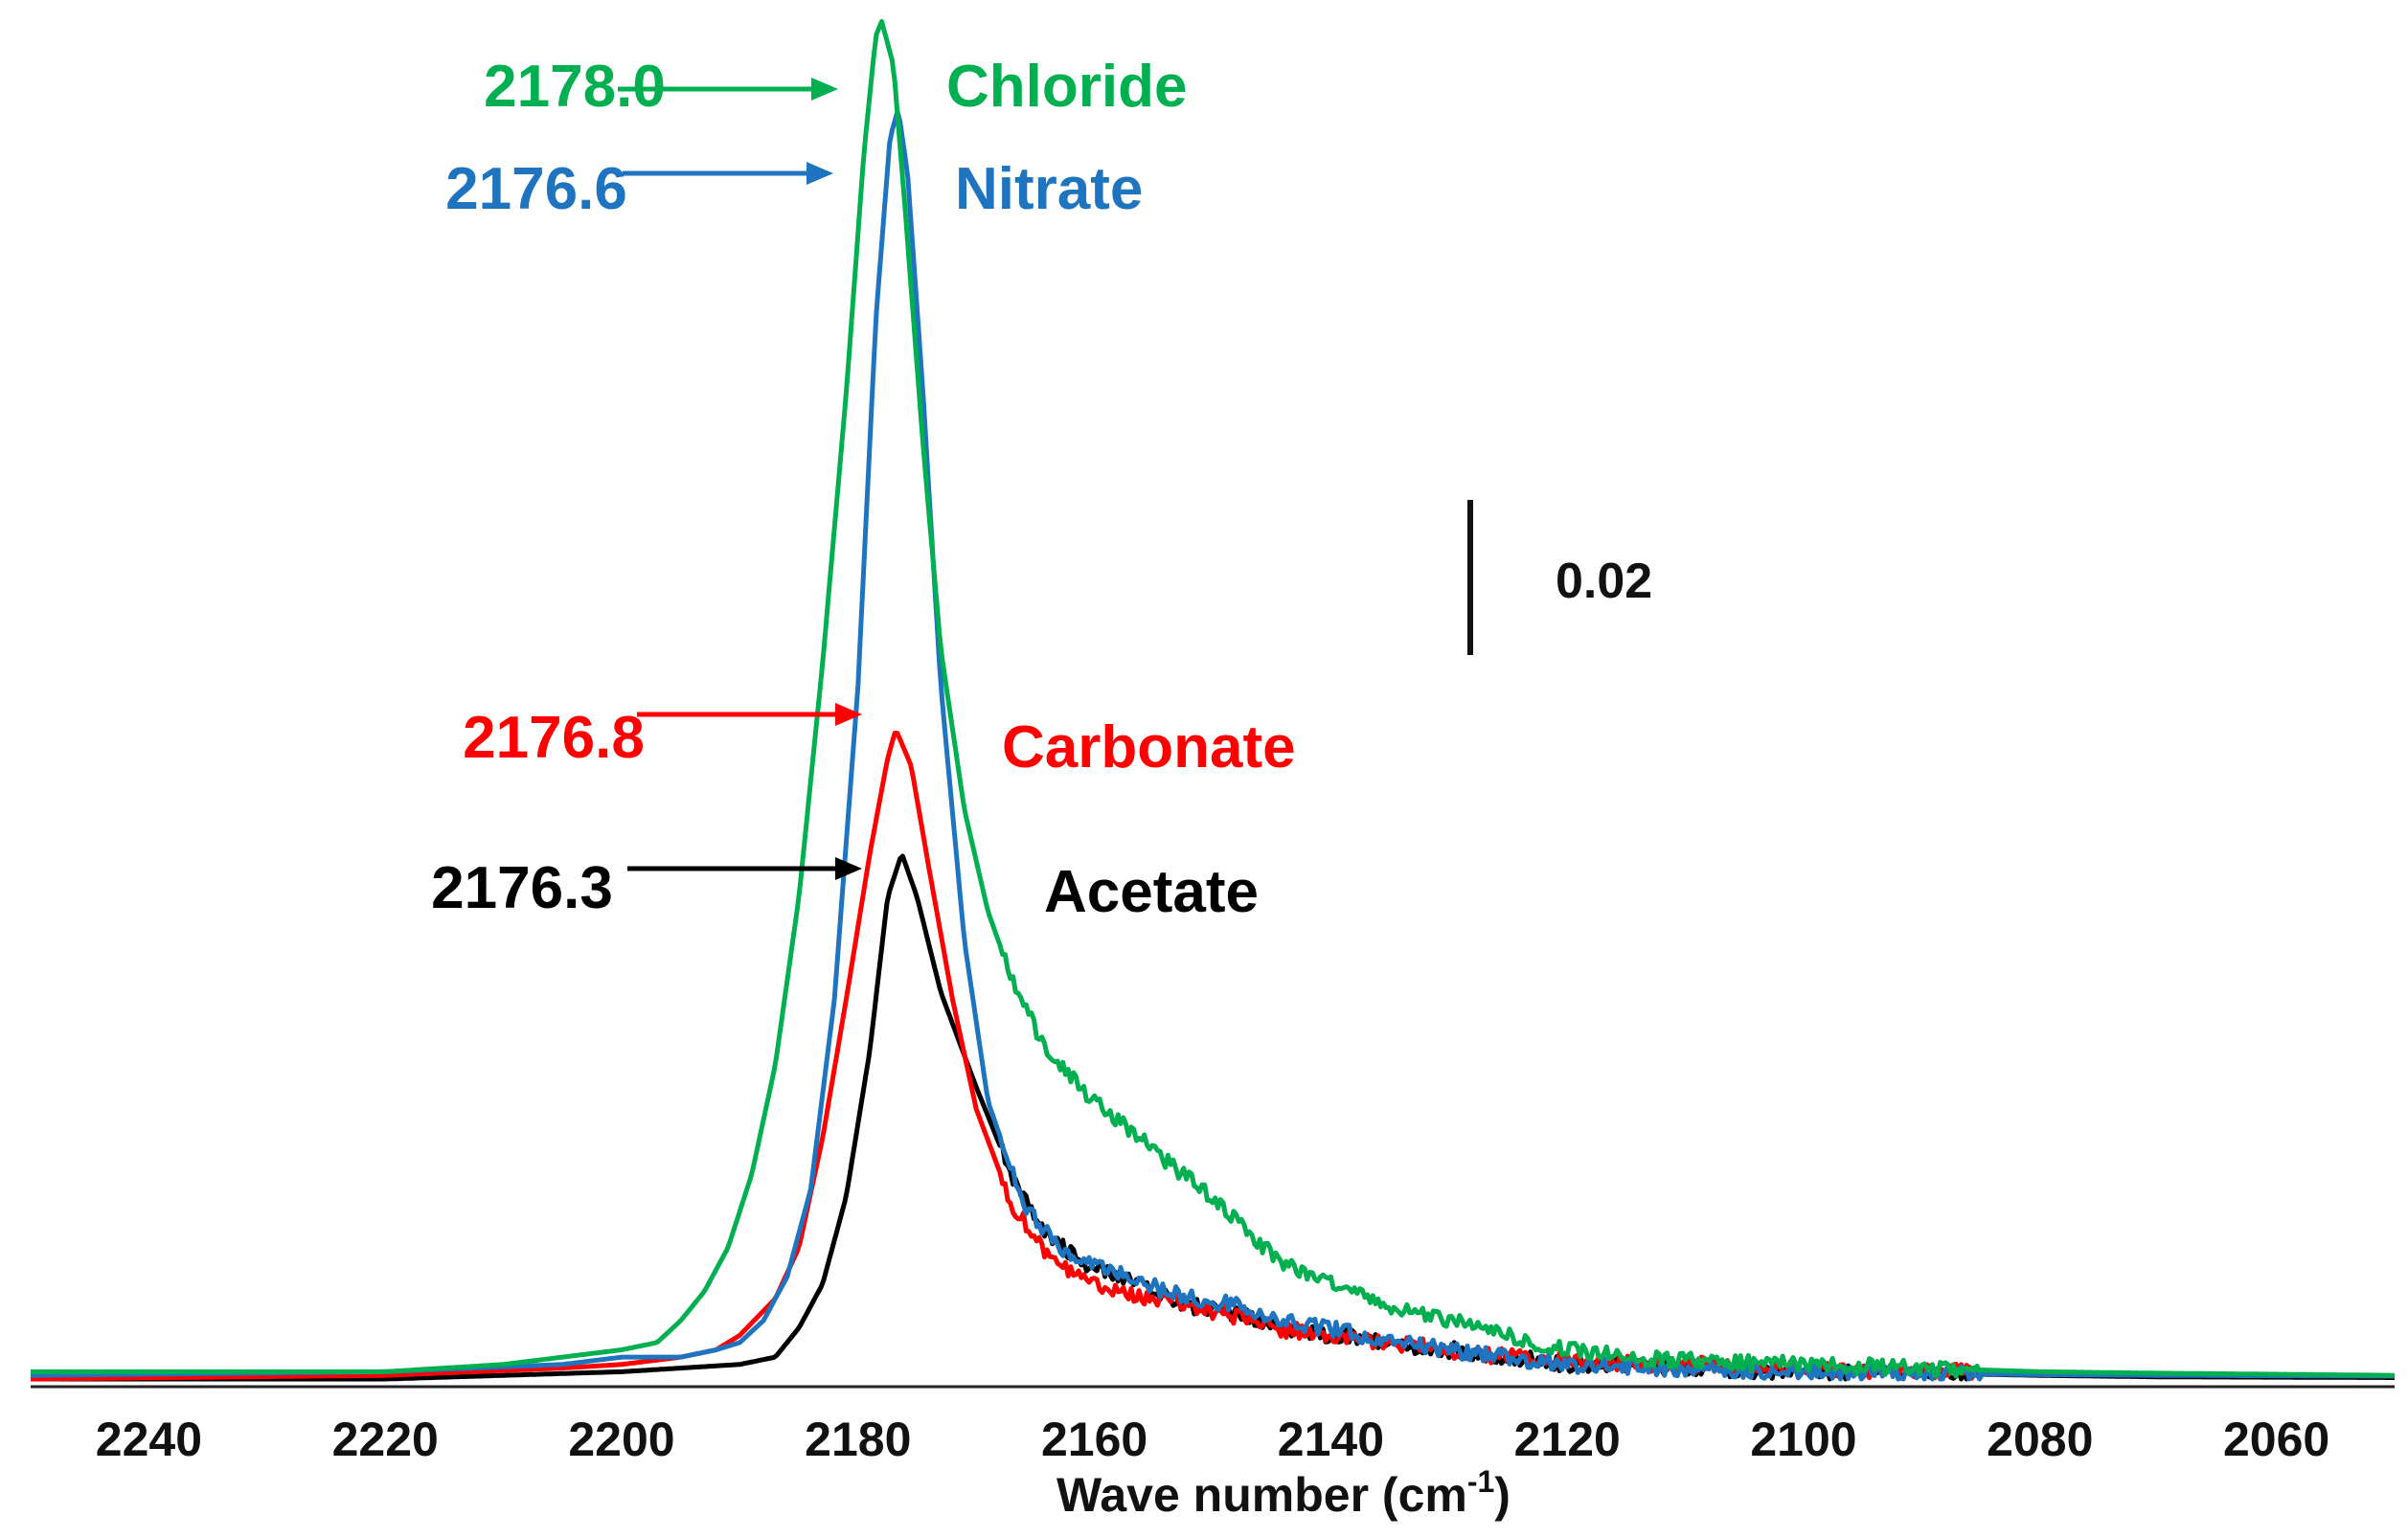 This screenshot has width=2408, height=1538. I want to click on peak-arrow-head-carbonate, so click(848, 714).